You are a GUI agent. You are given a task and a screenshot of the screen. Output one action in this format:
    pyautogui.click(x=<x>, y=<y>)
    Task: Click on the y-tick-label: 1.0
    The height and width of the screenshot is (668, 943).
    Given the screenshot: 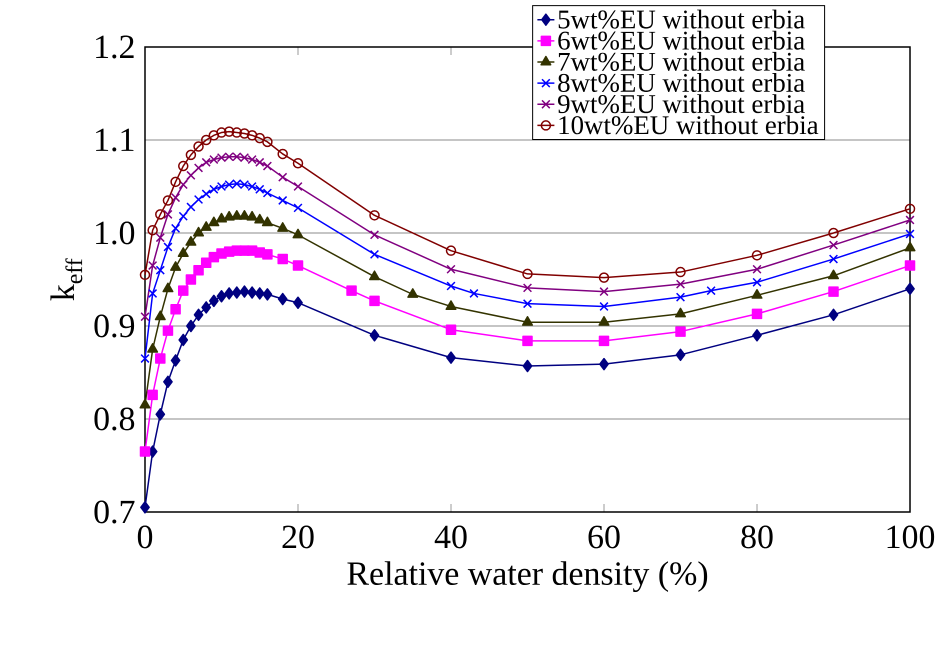 What is the action you would take?
    pyautogui.click(x=115, y=233)
    